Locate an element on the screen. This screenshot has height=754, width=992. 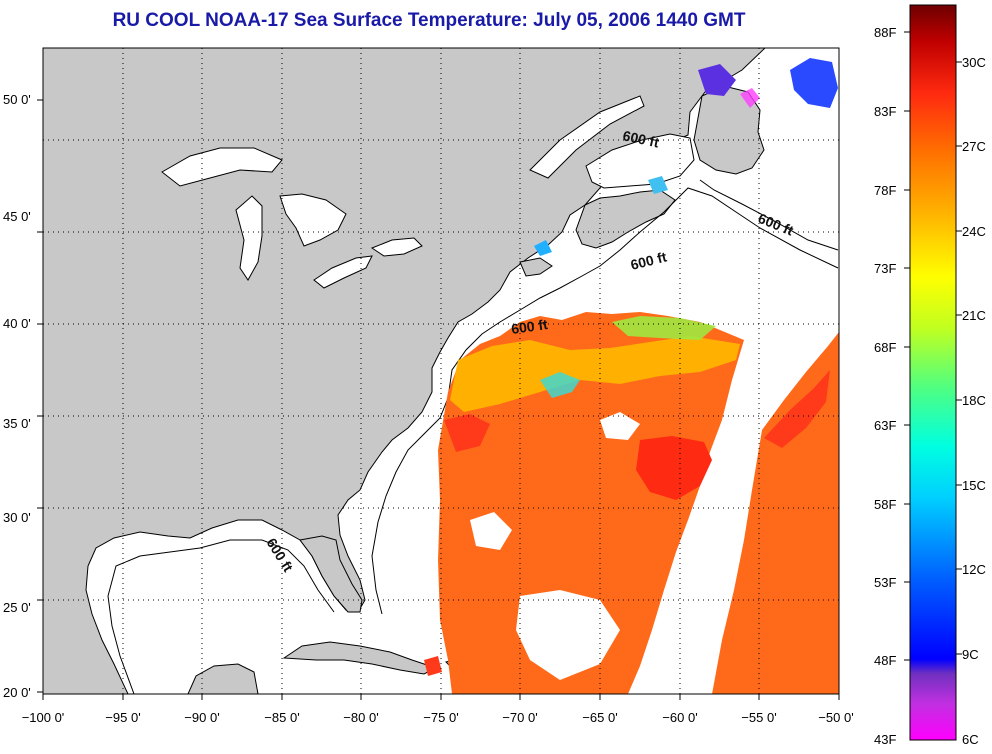
celsius-label: 6C is located at coordinates (970, 739).